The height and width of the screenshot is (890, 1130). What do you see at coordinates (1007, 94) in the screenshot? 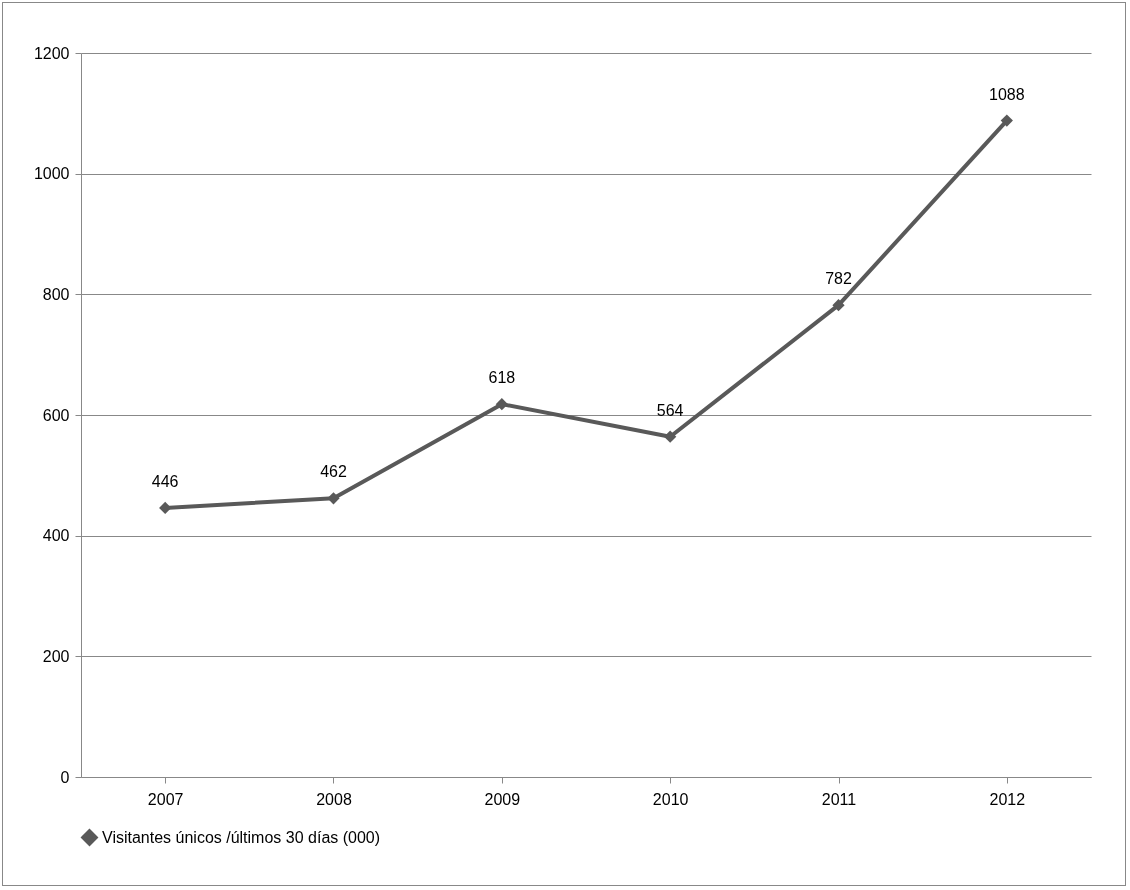
I see `data-label: 1088` at bounding box center [1007, 94].